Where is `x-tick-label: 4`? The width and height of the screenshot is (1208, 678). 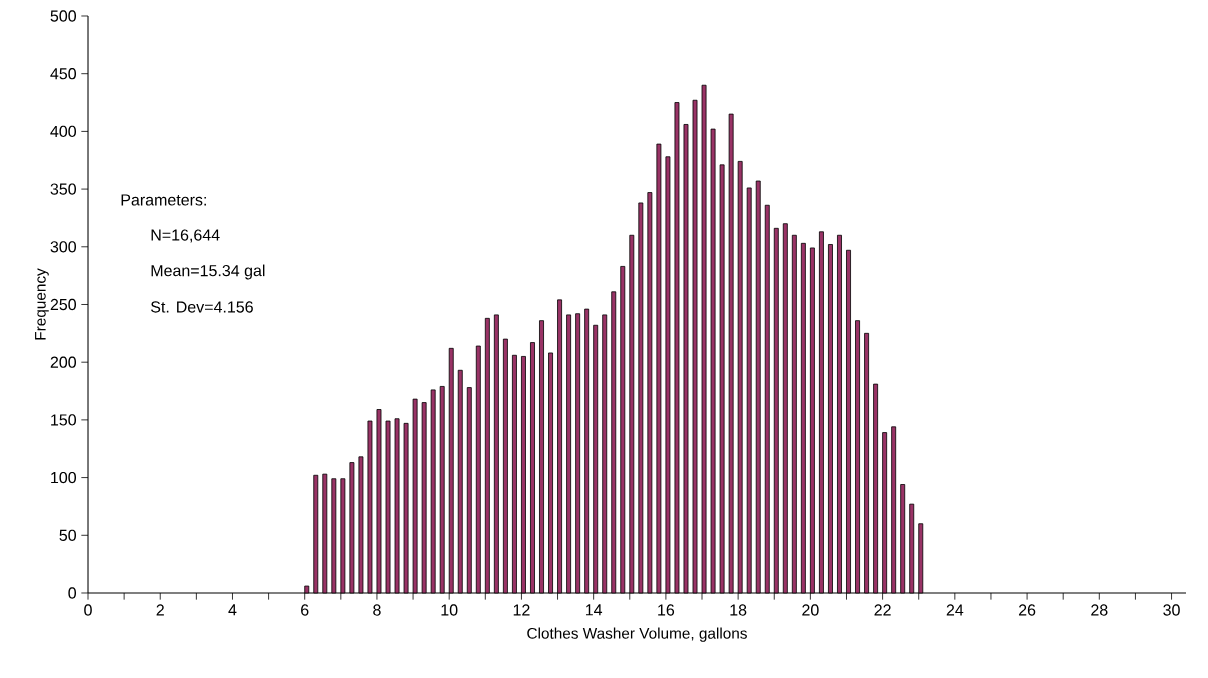 x-tick-label: 4 is located at coordinates (232, 610).